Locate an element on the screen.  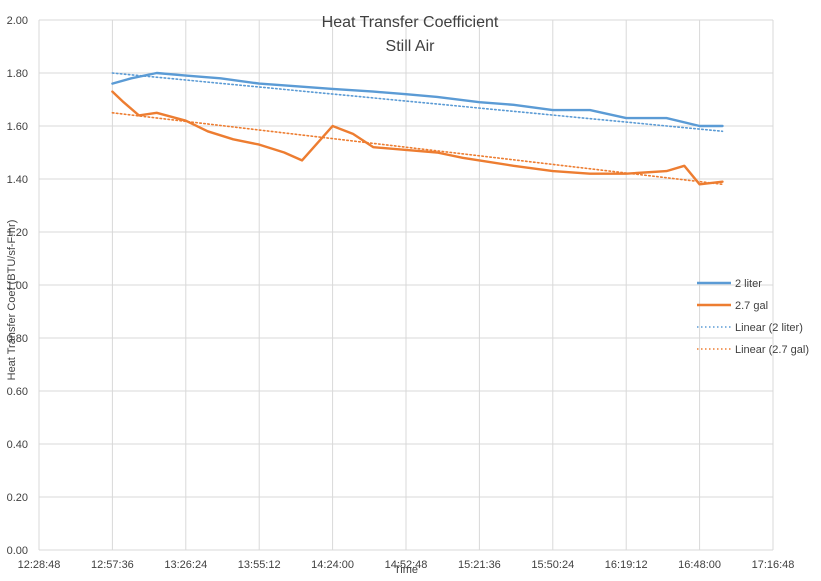
legend-label: 2 liter is located at coordinates (748, 284).